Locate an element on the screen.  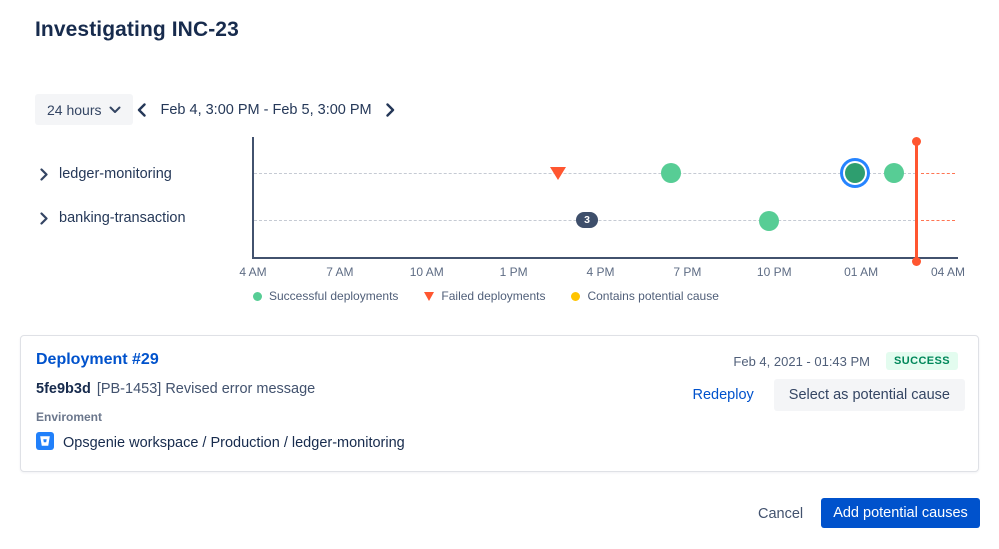
x-tick-label: 4 PM is located at coordinates (600, 272).